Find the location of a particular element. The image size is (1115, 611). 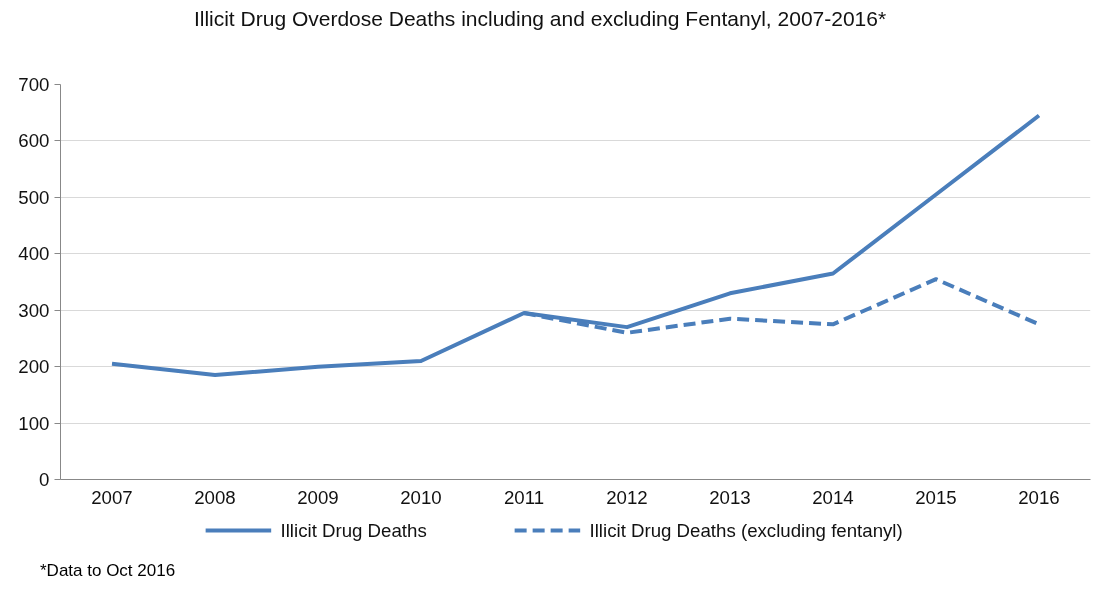

x-tick-label: 2011 is located at coordinates (524, 497).